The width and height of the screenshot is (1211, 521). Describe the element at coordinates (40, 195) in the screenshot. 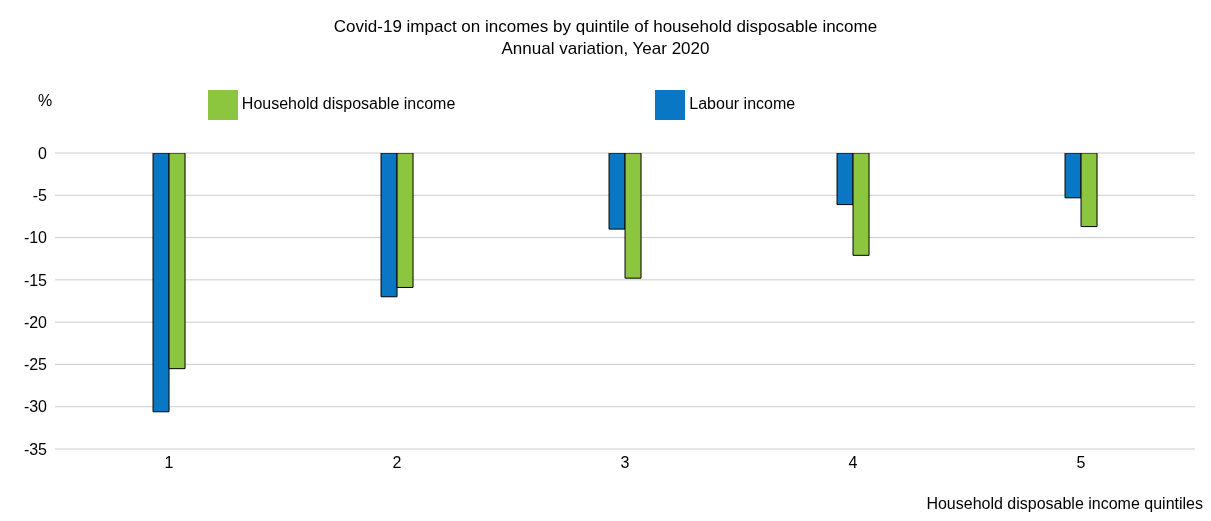

I see `y-tick-label: -5` at that location.